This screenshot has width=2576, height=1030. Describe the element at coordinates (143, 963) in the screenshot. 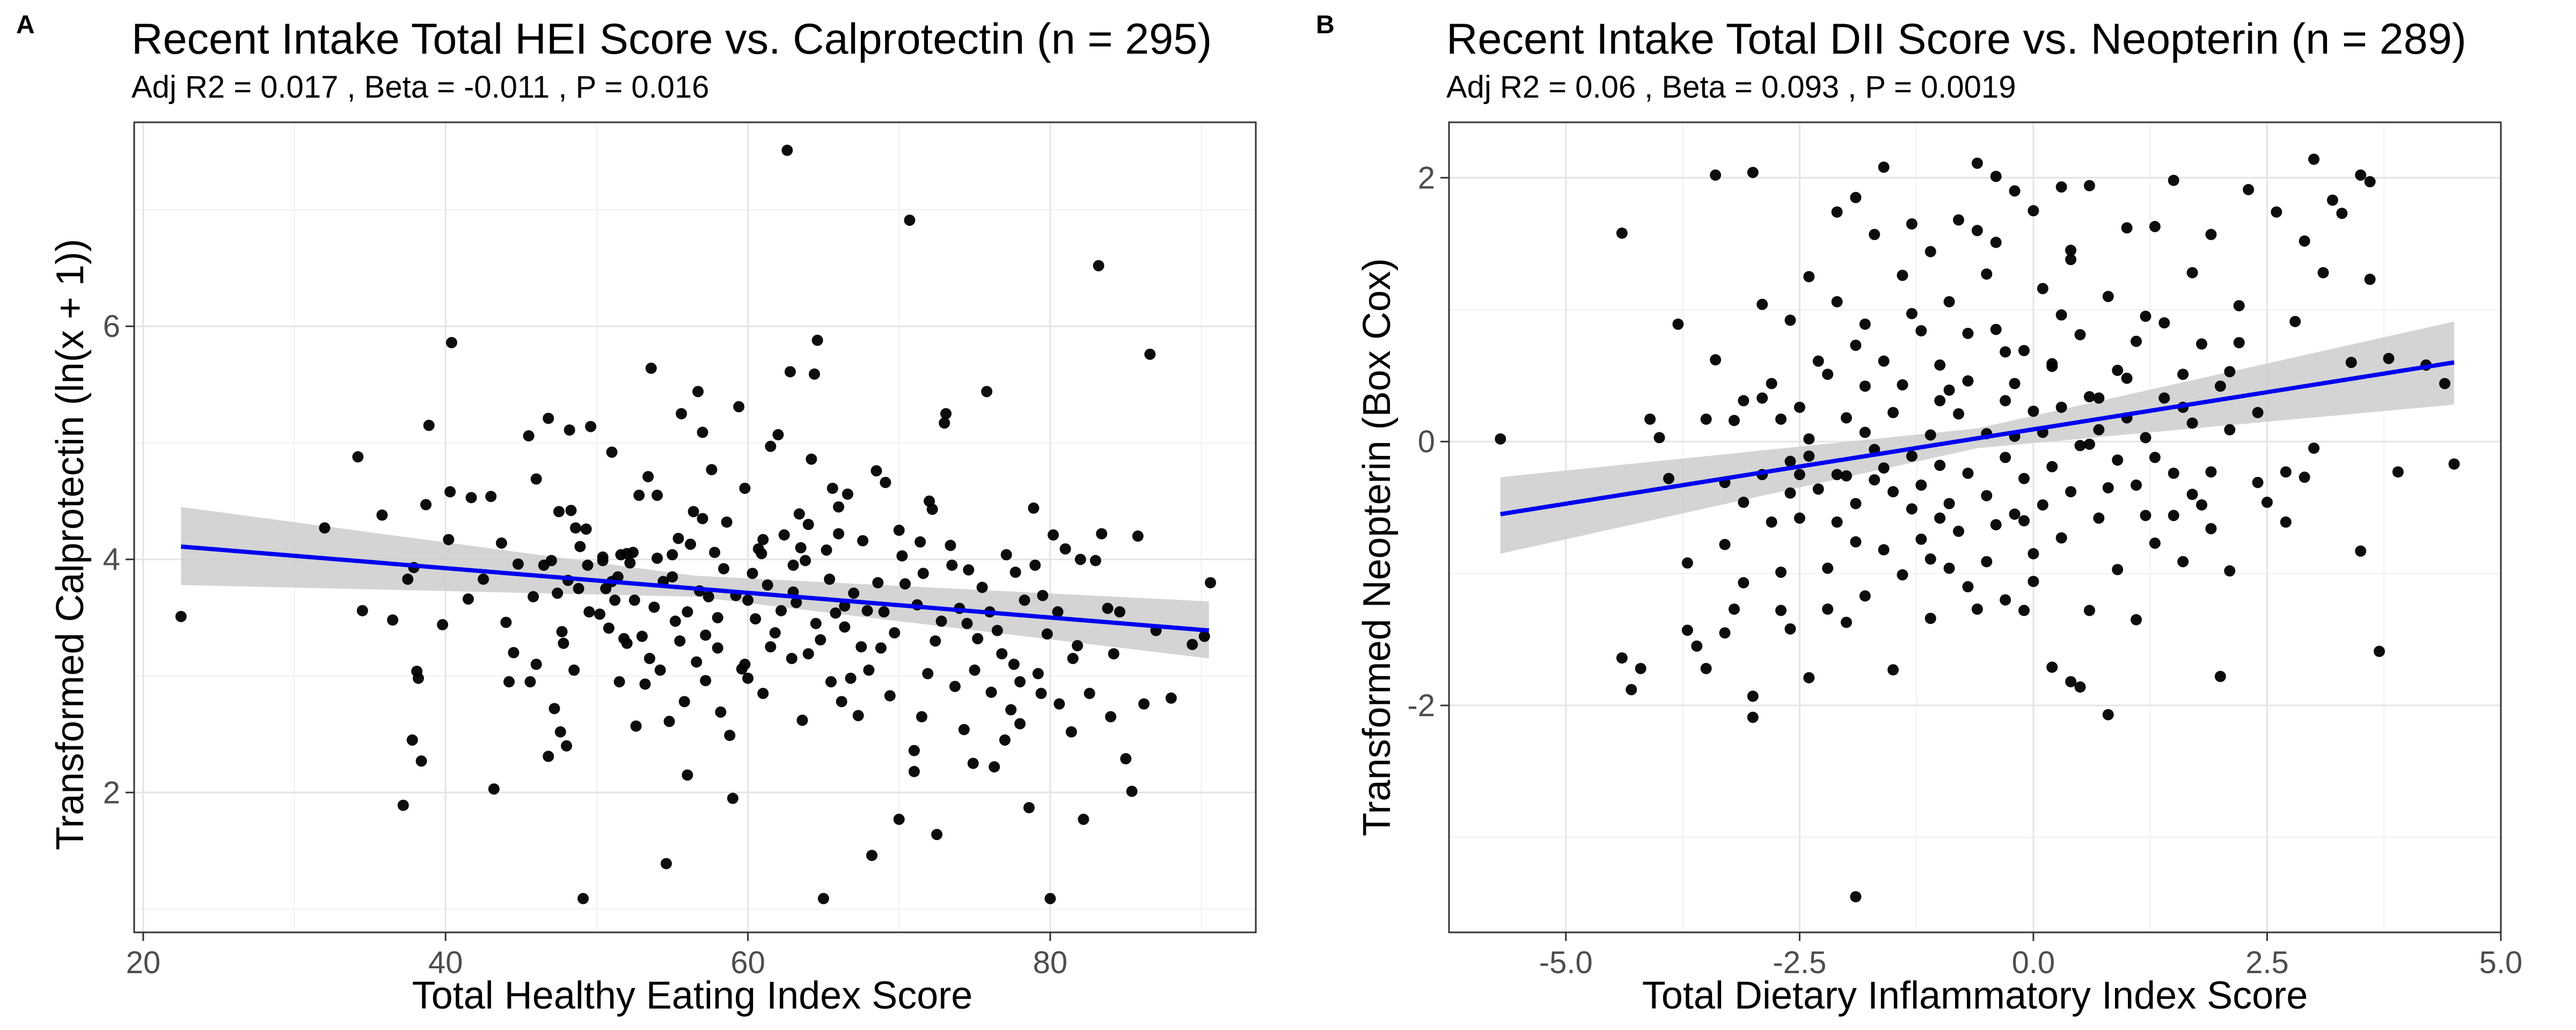

I see `panel-a-x-tick-label: 20` at that location.